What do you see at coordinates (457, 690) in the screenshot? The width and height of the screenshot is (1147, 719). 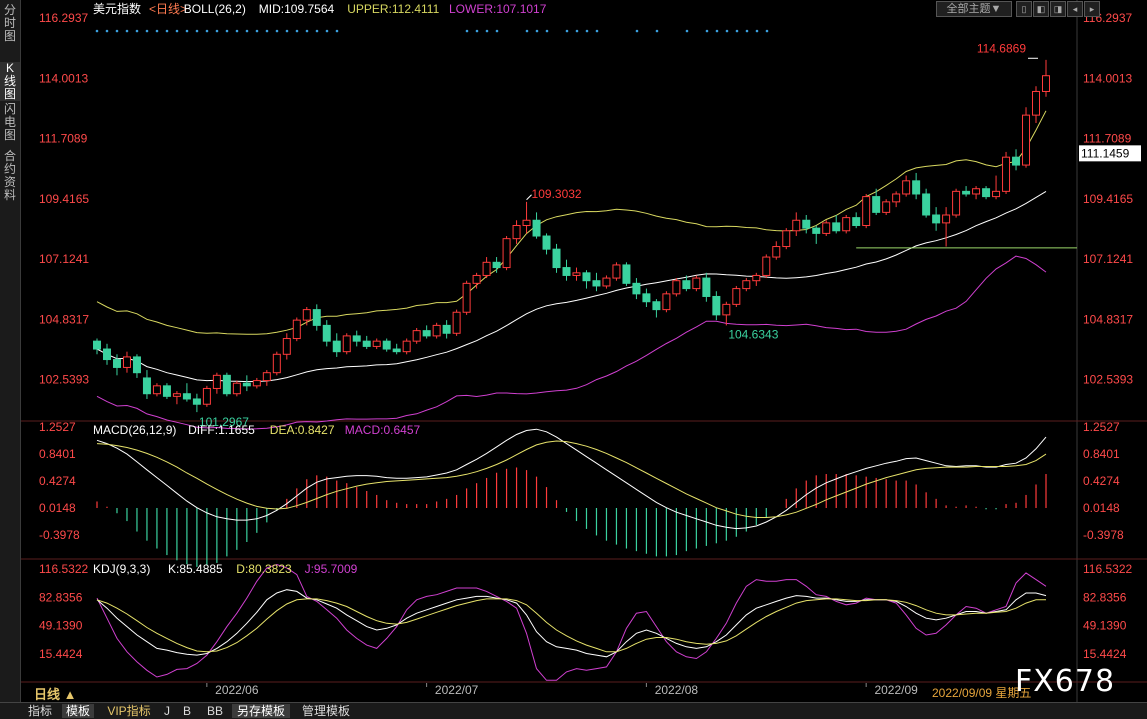 I see `x-tick: 2022/07` at bounding box center [457, 690].